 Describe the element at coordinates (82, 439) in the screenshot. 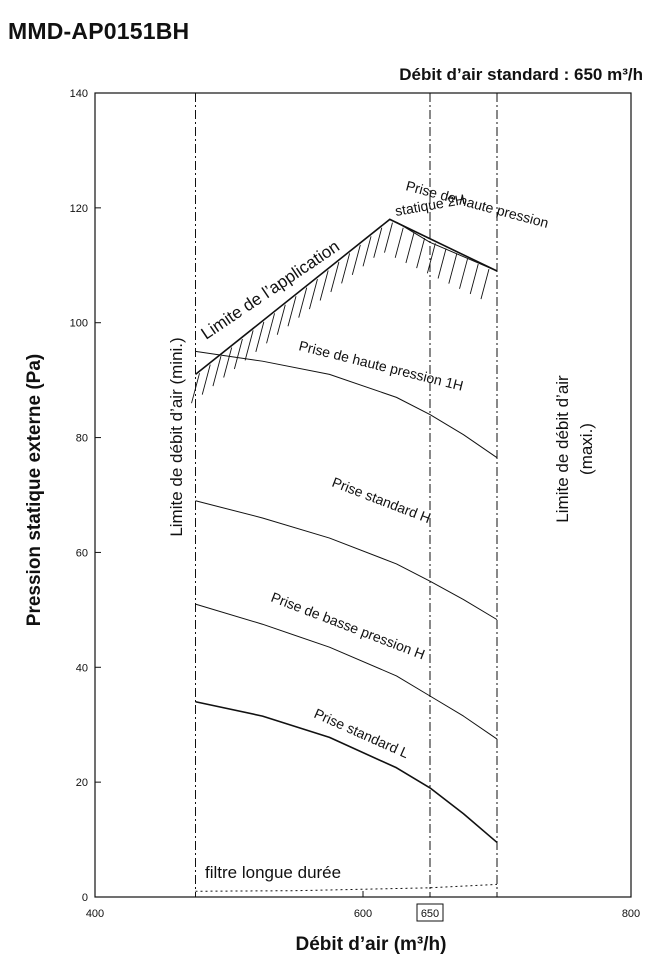

I see `y-tick-label: 80` at that location.